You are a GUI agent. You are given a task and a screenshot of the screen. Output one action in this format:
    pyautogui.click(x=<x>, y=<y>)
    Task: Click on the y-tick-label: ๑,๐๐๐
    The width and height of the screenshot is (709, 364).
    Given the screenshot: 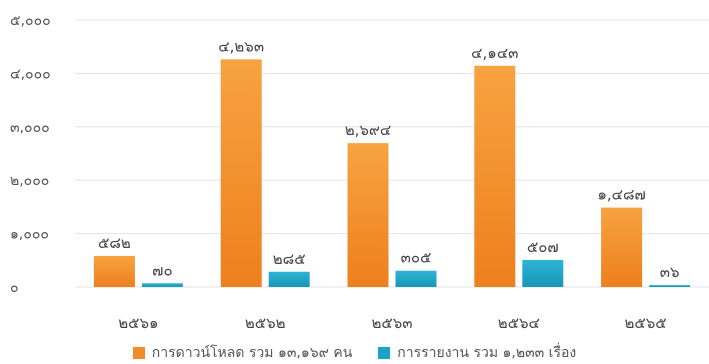 What is the action you would take?
    pyautogui.click(x=29, y=235)
    